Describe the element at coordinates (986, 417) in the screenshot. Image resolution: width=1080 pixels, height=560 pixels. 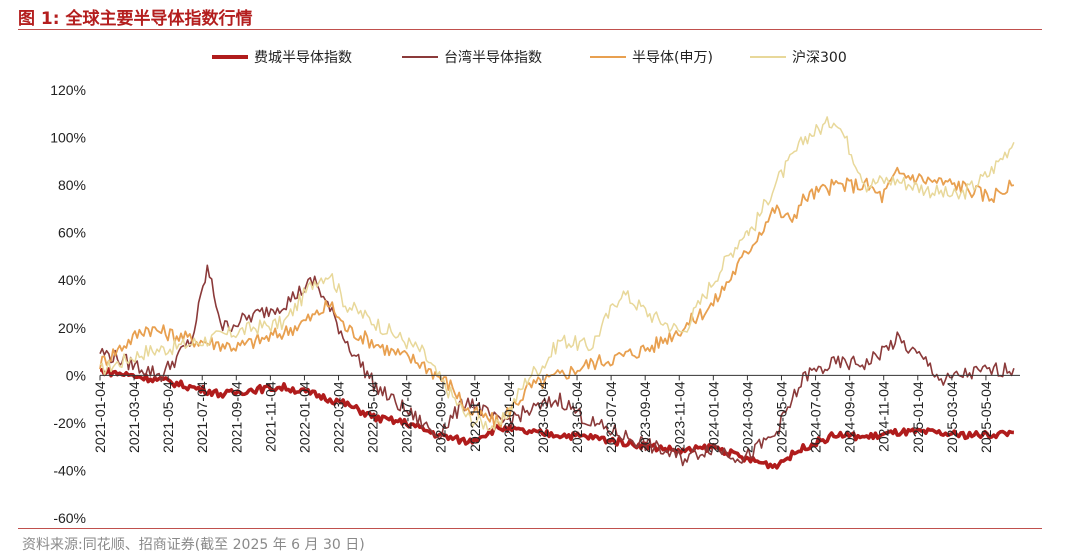
I see `x-tick-label: 2025-05-04` at that location.